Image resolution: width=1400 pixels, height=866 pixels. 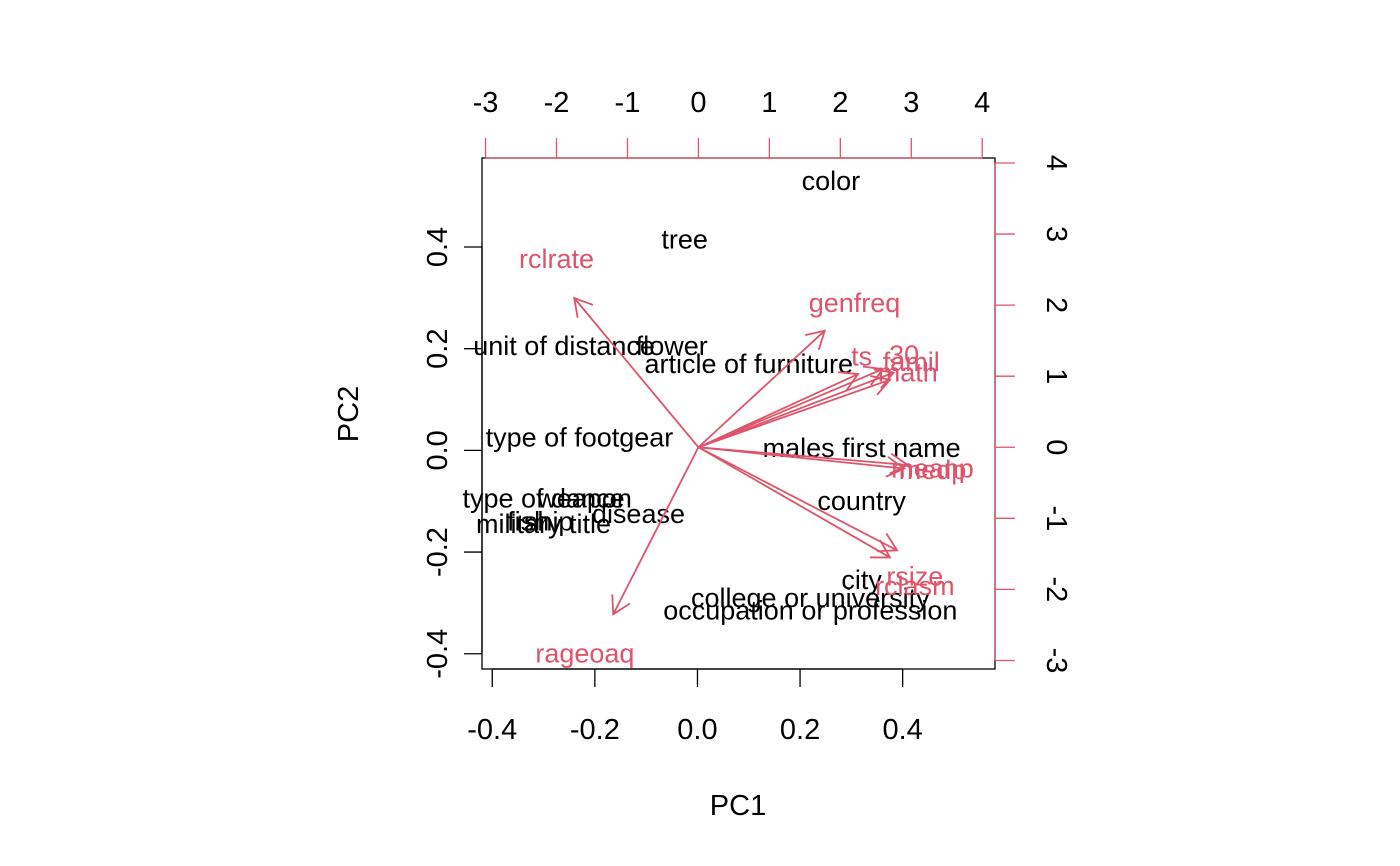 I want to click on left-axis: -0.4 -0.2 0.0 0.2 0.4, so click(x=452, y=453).